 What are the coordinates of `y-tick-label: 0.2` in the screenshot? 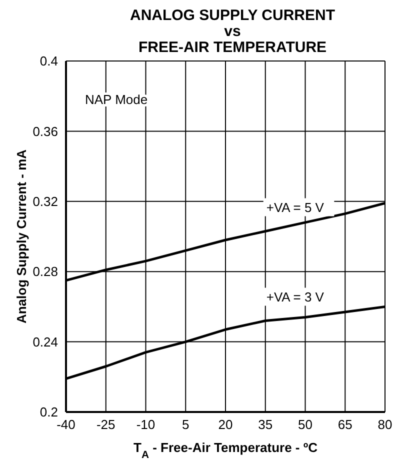 It's located at (49, 412).